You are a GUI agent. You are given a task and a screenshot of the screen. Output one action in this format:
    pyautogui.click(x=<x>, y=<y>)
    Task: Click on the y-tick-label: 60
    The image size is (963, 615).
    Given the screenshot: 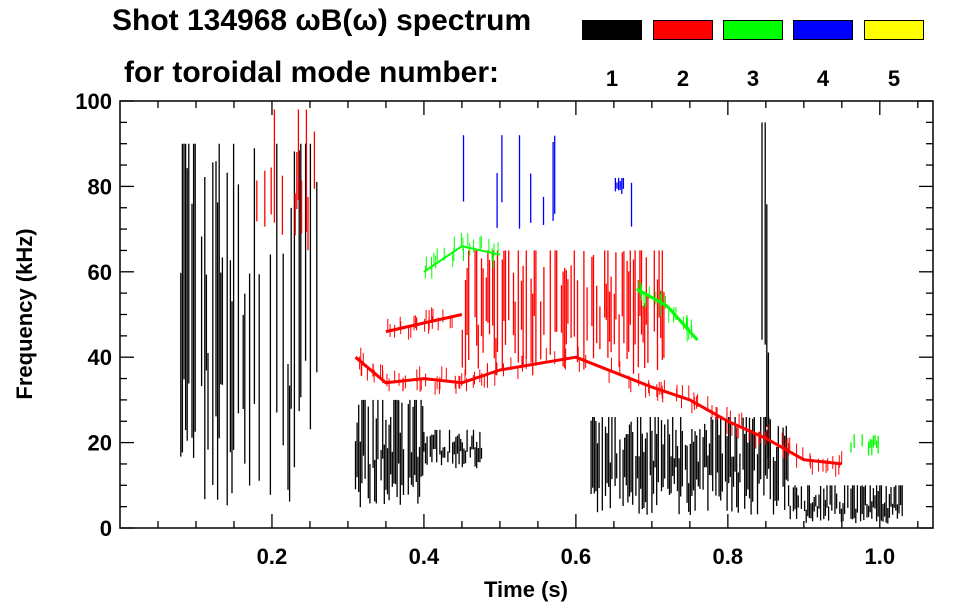 What is the action you would take?
    pyautogui.click(x=100, y=272)
    